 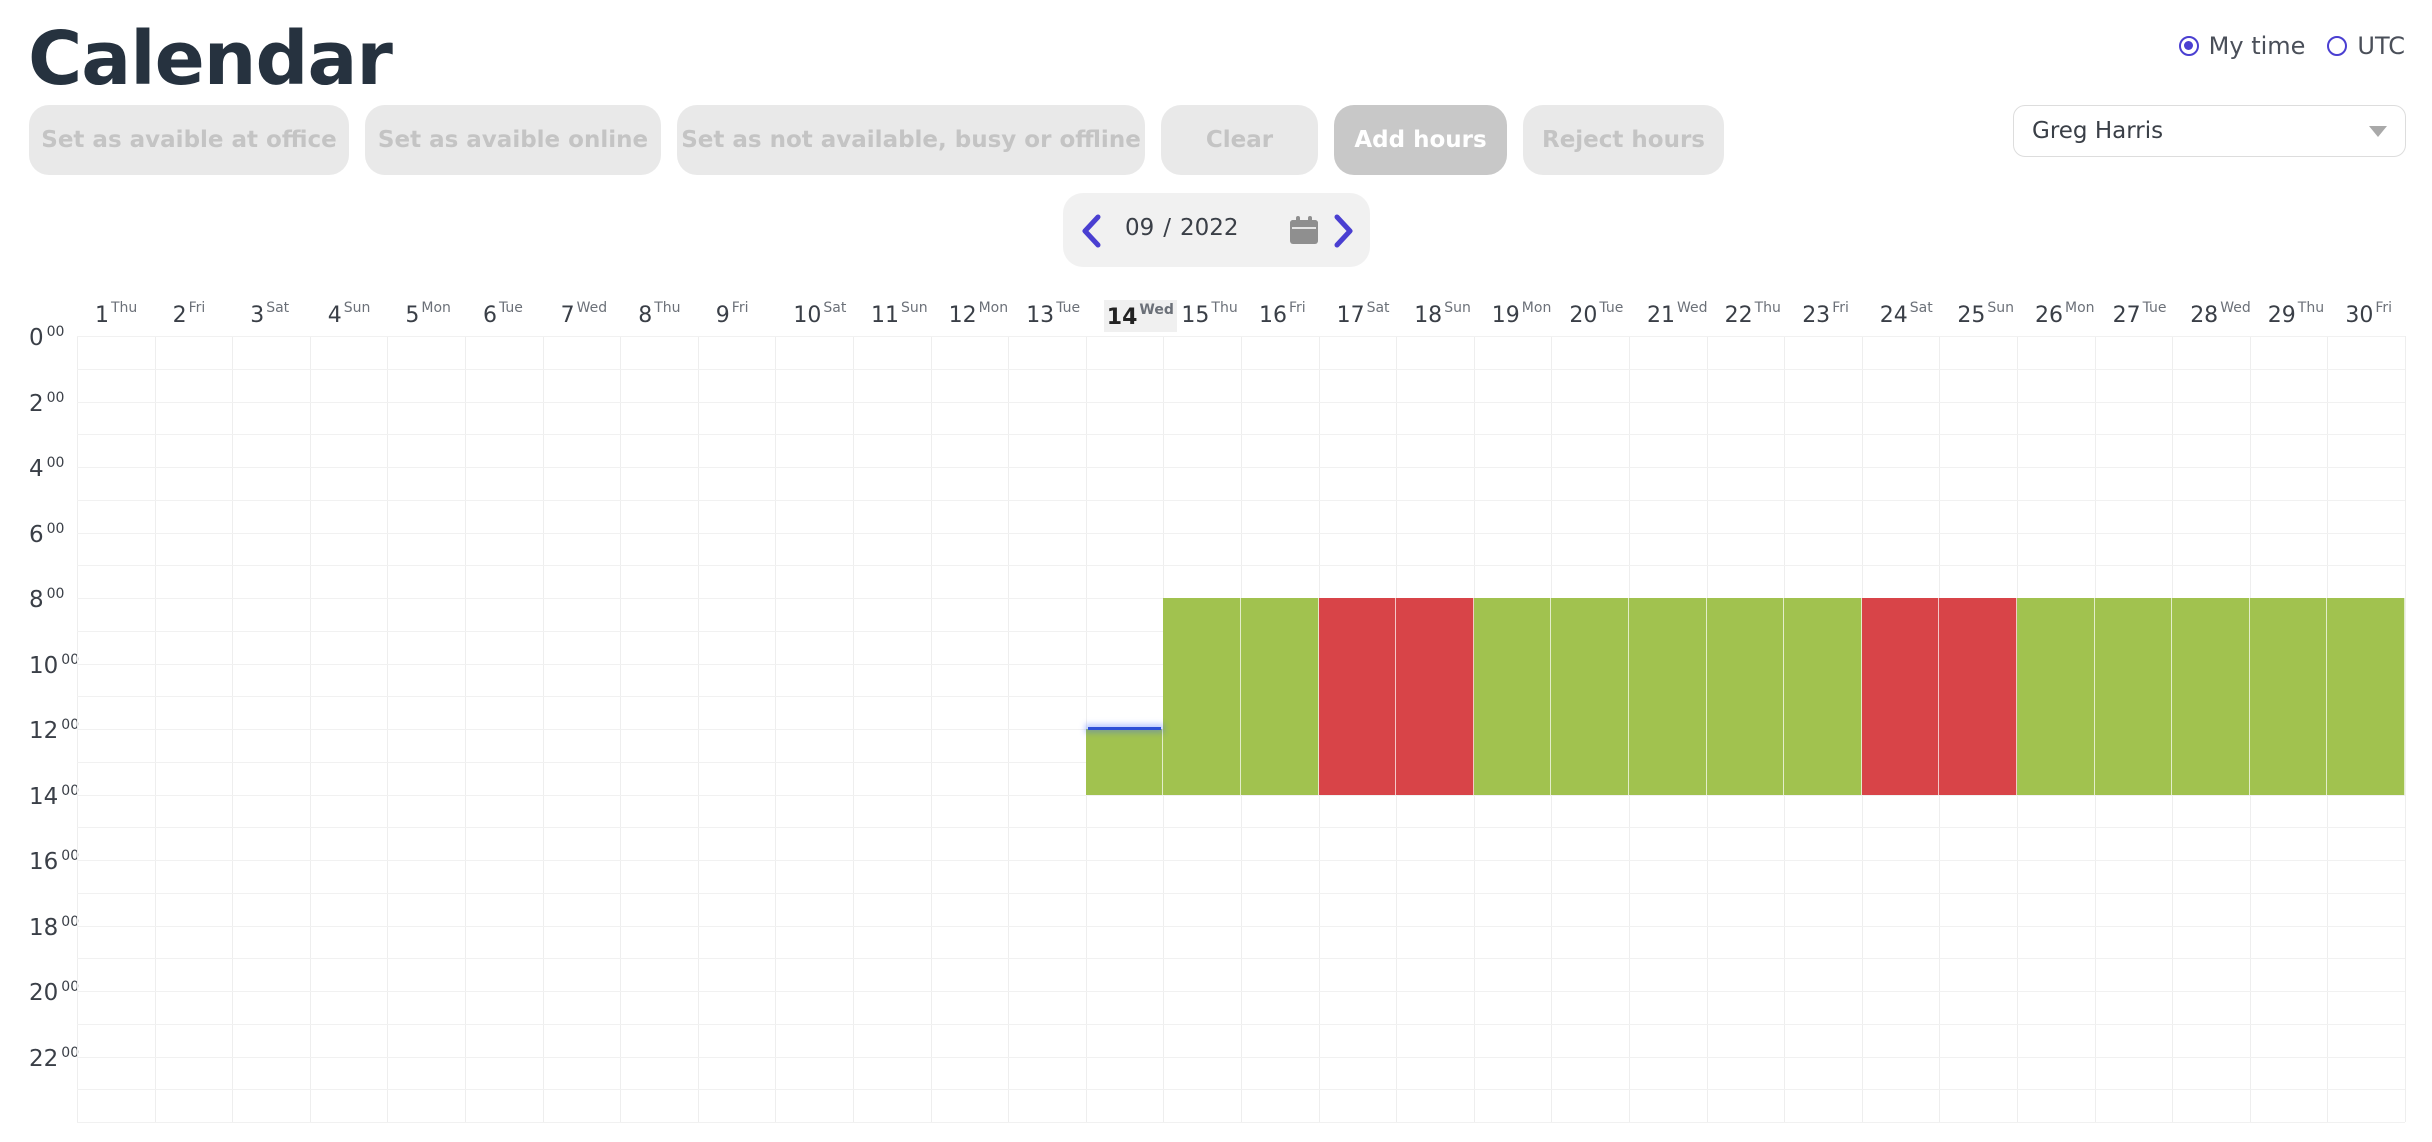 What do you see at coordinates (189, 140) in the screenshot?
I see `set-available-office-button: Set as avaible at office` at bounding box center [189, 140].